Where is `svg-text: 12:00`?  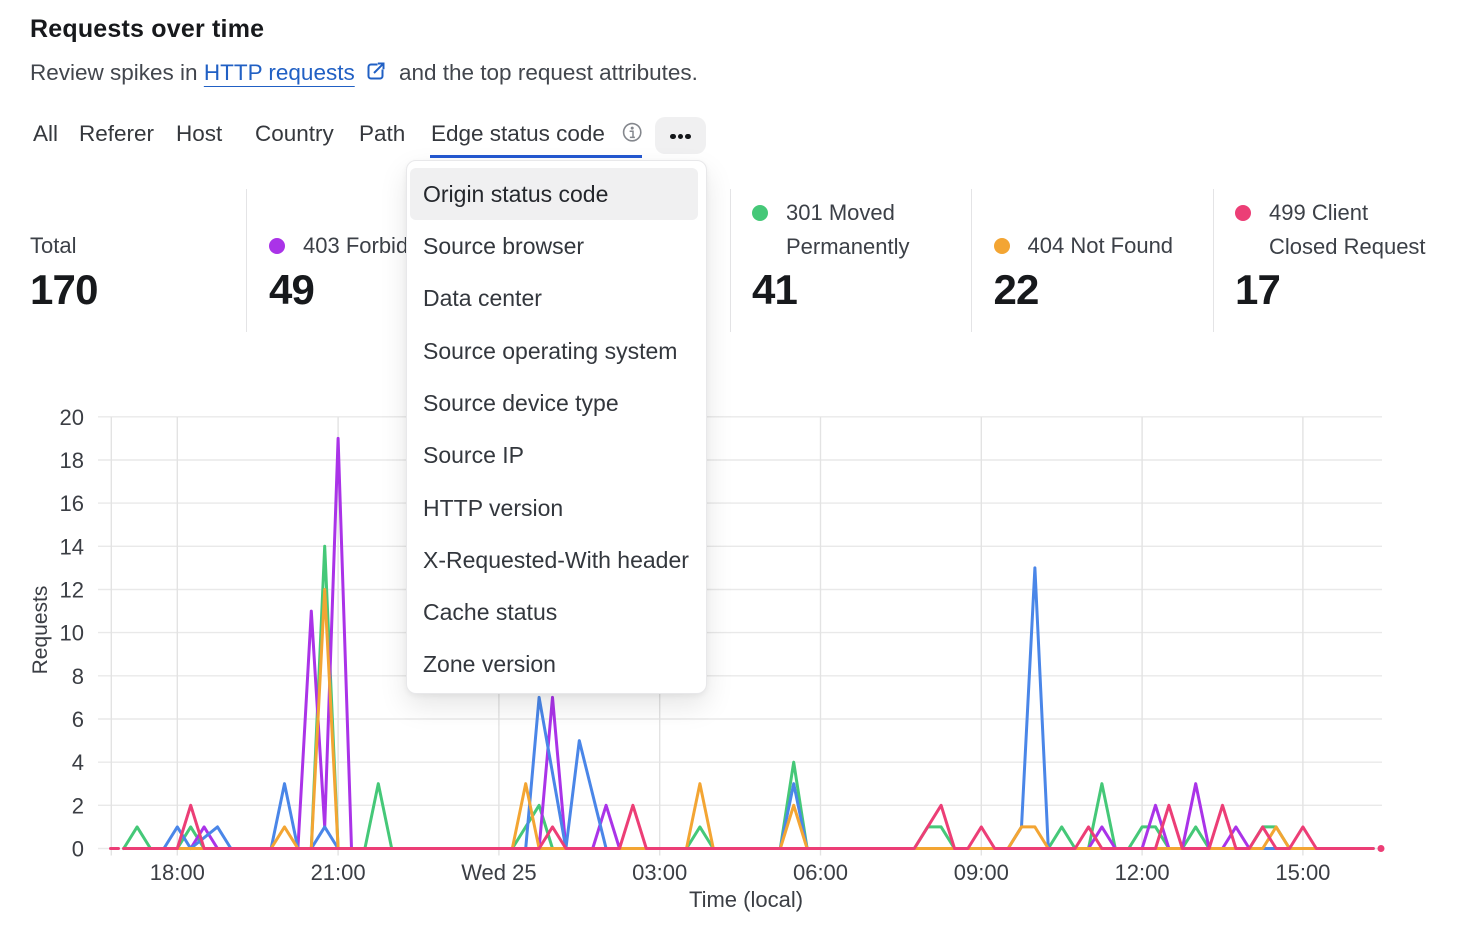 svg-text: 12:00 is located at coordinates (1142, 872).